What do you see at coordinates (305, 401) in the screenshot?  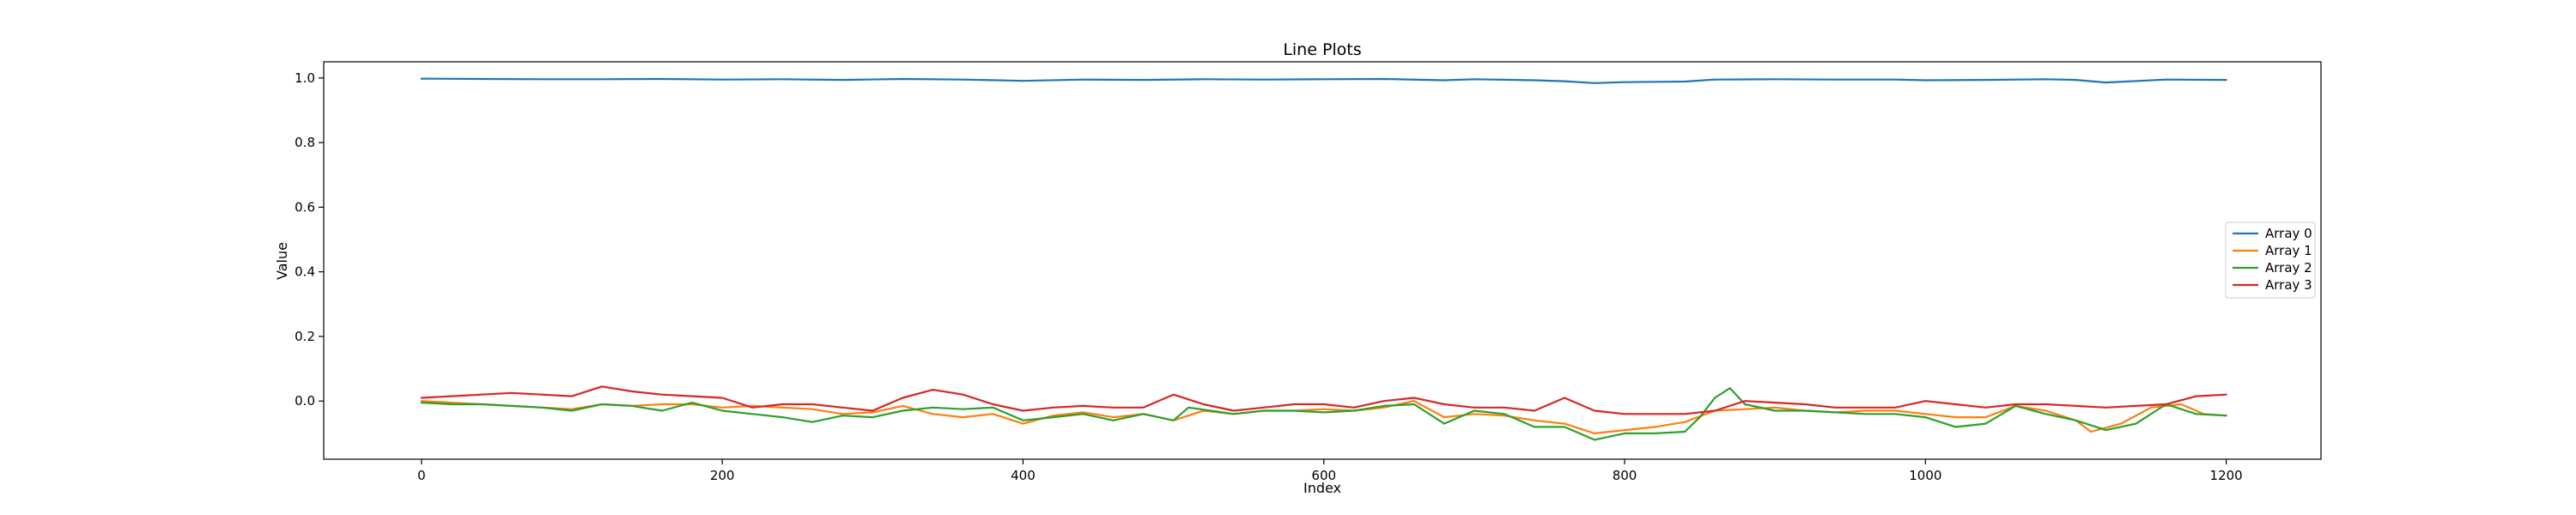 I see `y-tick-label: 0.0` at bounding box center [305, 401].